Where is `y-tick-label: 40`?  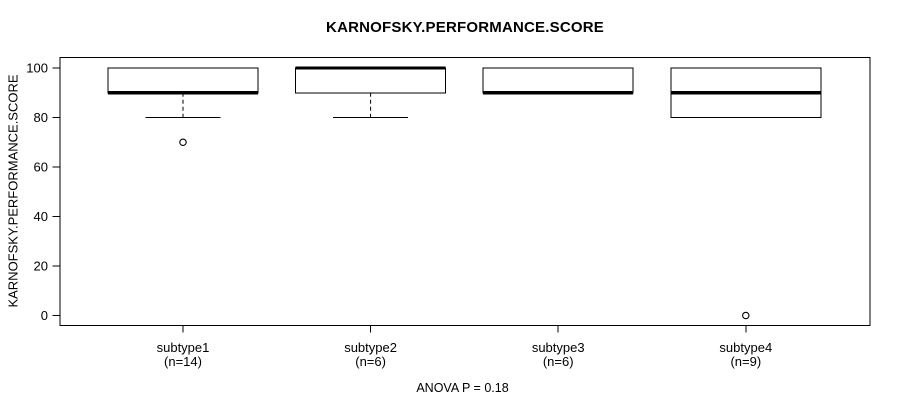
y-tick-label: 40 is located at coordinates (41, 216).